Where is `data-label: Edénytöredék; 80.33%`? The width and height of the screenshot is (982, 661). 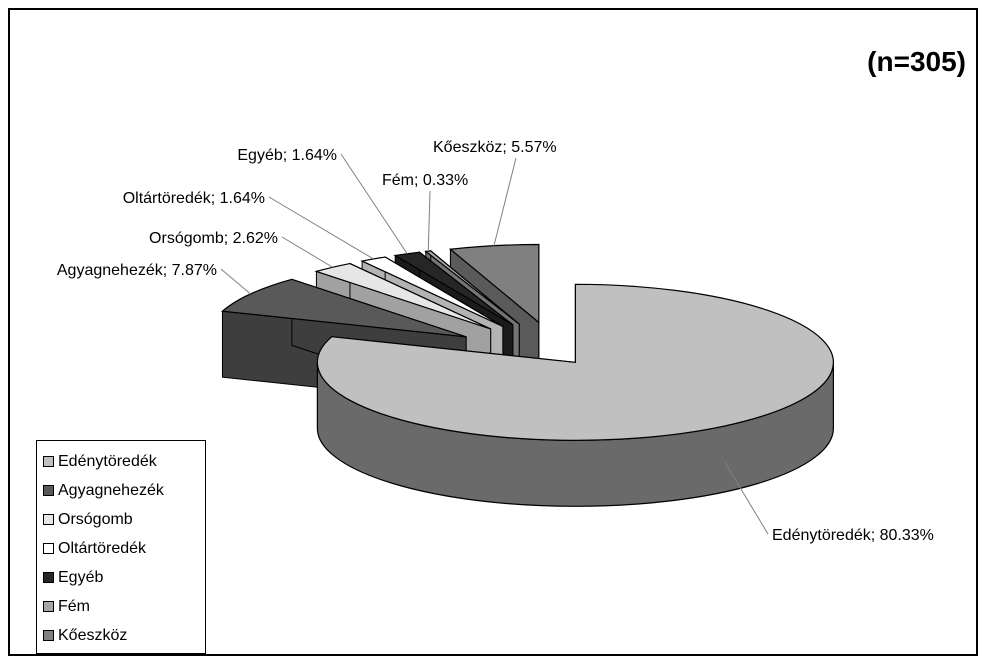 data-label: Edénytöredék; 80.33% is located at coordinates (853, 535).